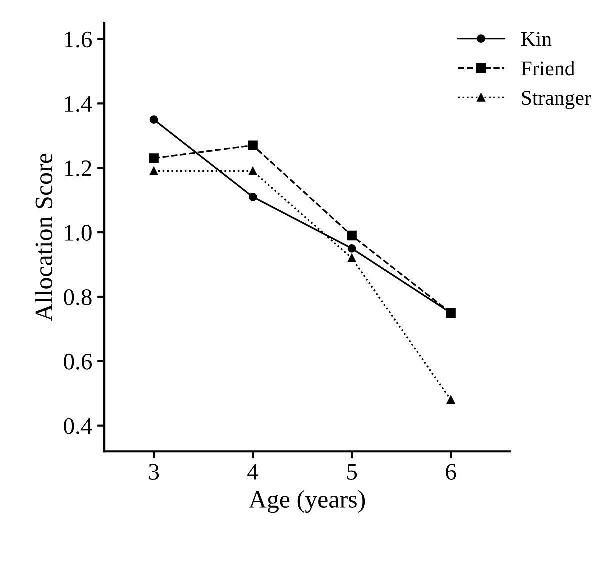 This screenshot has height=579, width=615. What do you see at coordinates (557, 100) in the screenshot?
I see `legend-label: Stranger` at bounding box center [557, 100].